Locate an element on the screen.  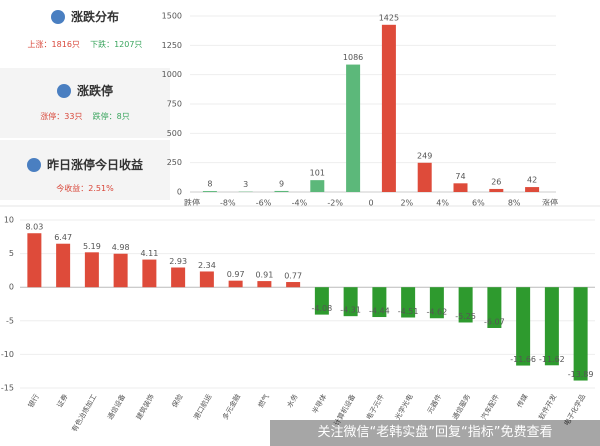
value-label: 0.77 is located at coordinates (293, 276).